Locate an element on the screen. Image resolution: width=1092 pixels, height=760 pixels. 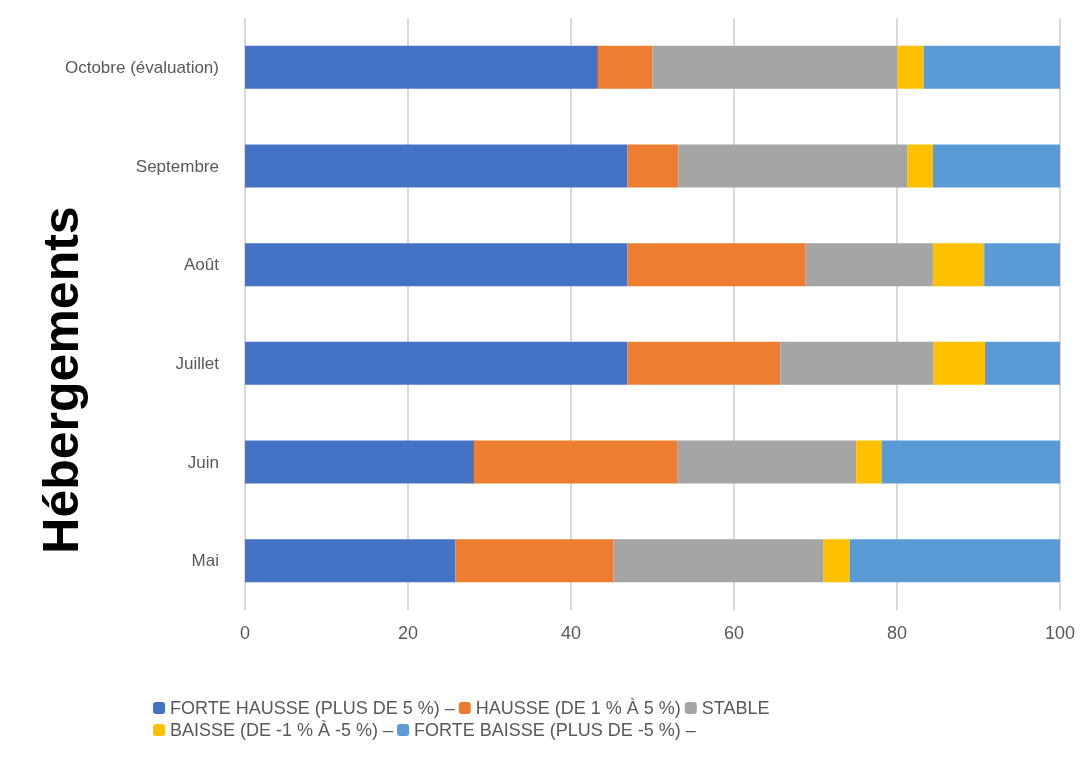
x-tick-label: 40 is located at coordinates (571, 633).